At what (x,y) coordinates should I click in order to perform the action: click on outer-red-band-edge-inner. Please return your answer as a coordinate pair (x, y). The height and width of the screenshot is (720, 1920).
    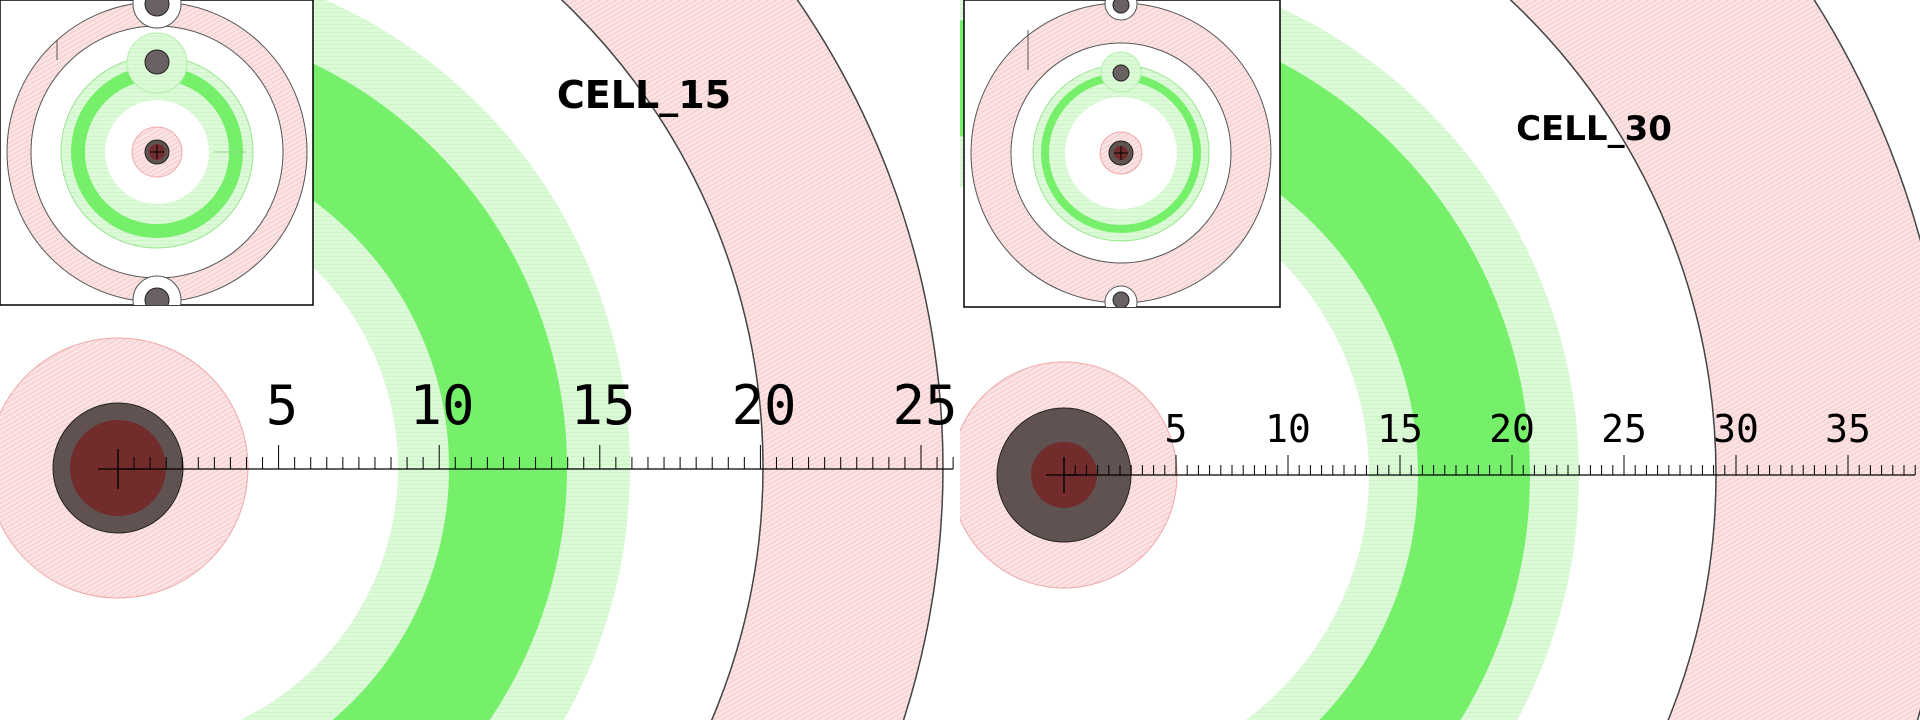
    Looking at the image, I should click on (662, 360).